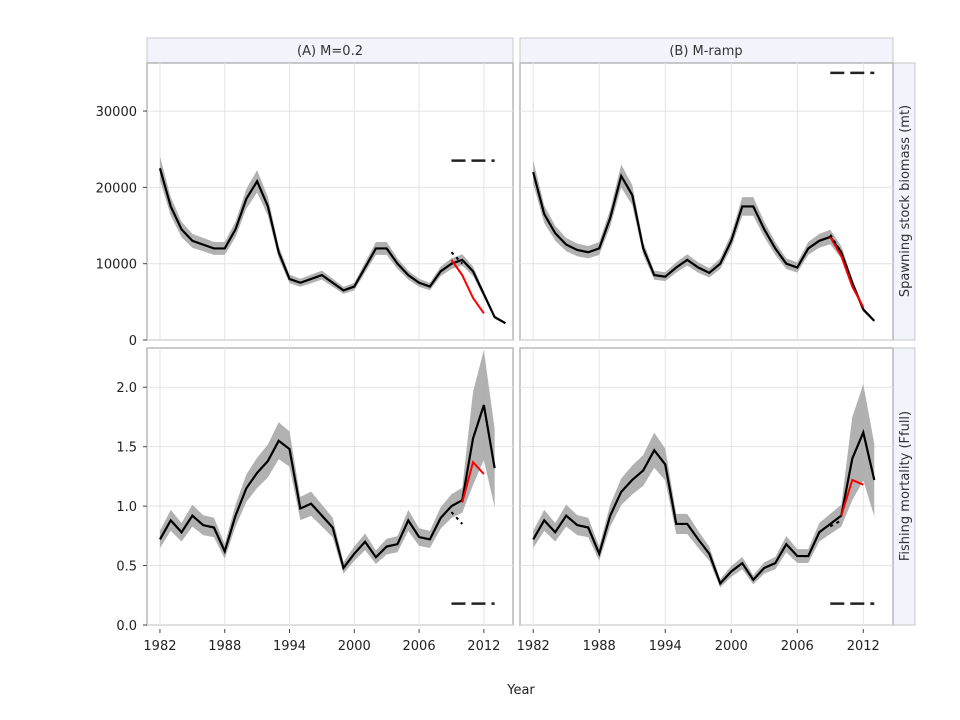  What do you see at coordinates (116, 265) in the screenshot?
I see `y-tick-label: 10000` at bounding box center [116, 265].